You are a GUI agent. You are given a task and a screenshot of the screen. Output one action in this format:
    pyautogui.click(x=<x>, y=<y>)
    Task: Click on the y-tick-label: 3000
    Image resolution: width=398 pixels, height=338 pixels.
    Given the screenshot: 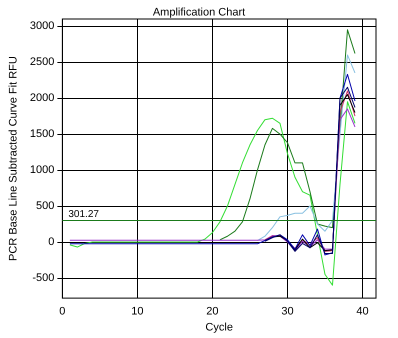 What is the action you would take?
    pyautogui.click(x=42, y=26)
    